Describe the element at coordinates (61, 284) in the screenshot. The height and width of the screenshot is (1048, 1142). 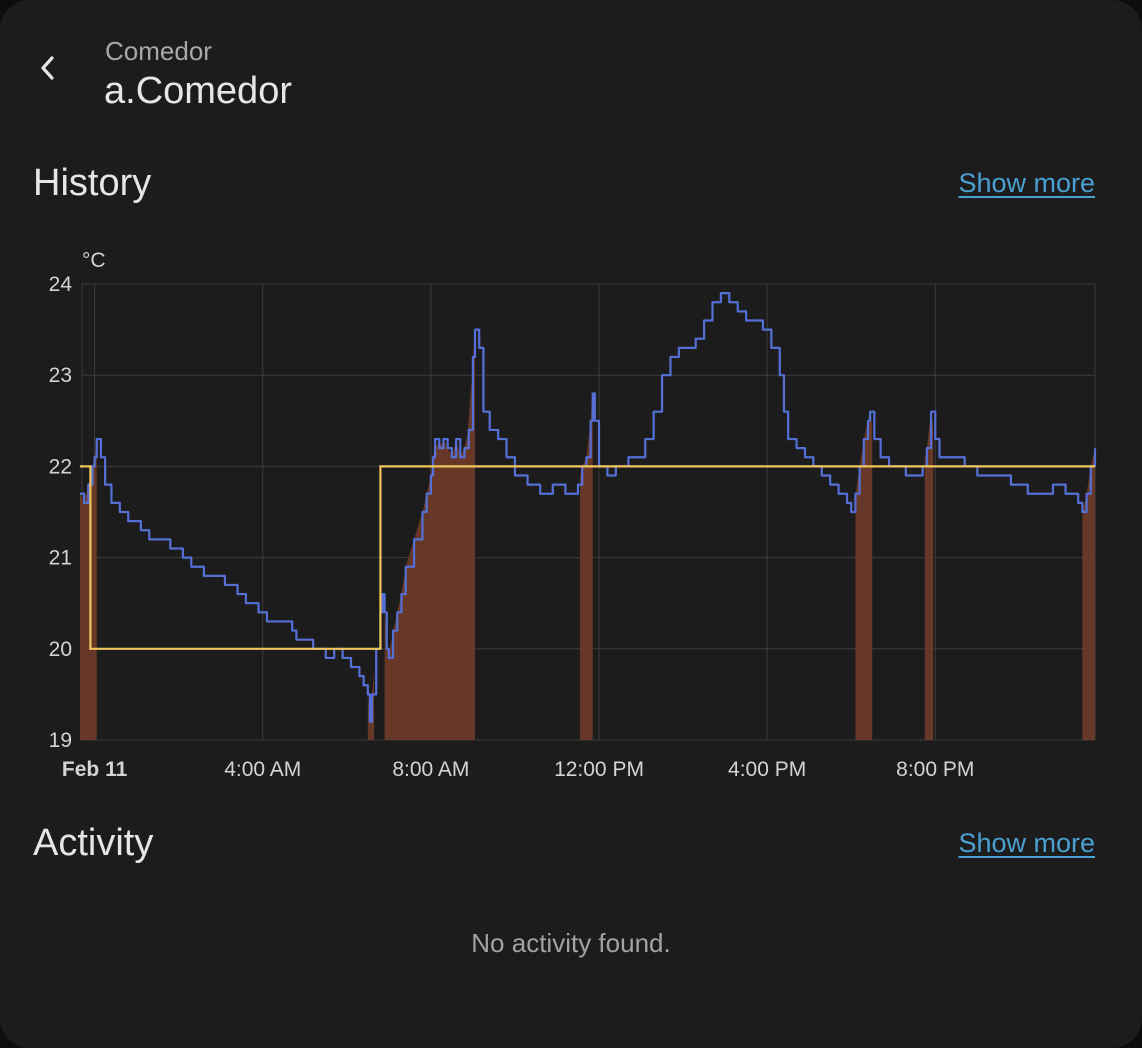
I see `y-tick-label: 24` at that location.